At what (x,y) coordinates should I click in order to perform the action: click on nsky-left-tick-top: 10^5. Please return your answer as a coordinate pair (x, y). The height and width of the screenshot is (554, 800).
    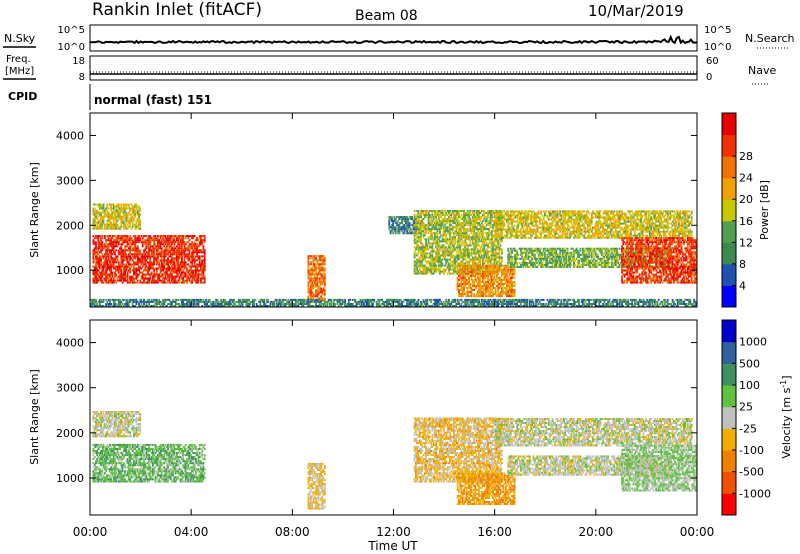
    Looking at the image, I should click on (71, 30).